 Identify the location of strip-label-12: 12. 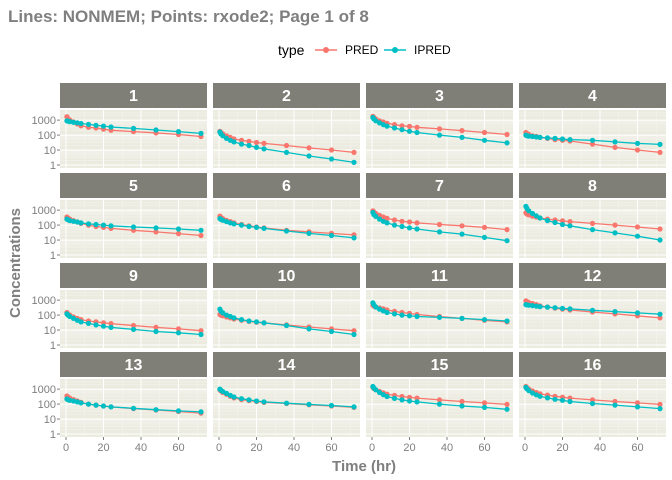
(593, 276).